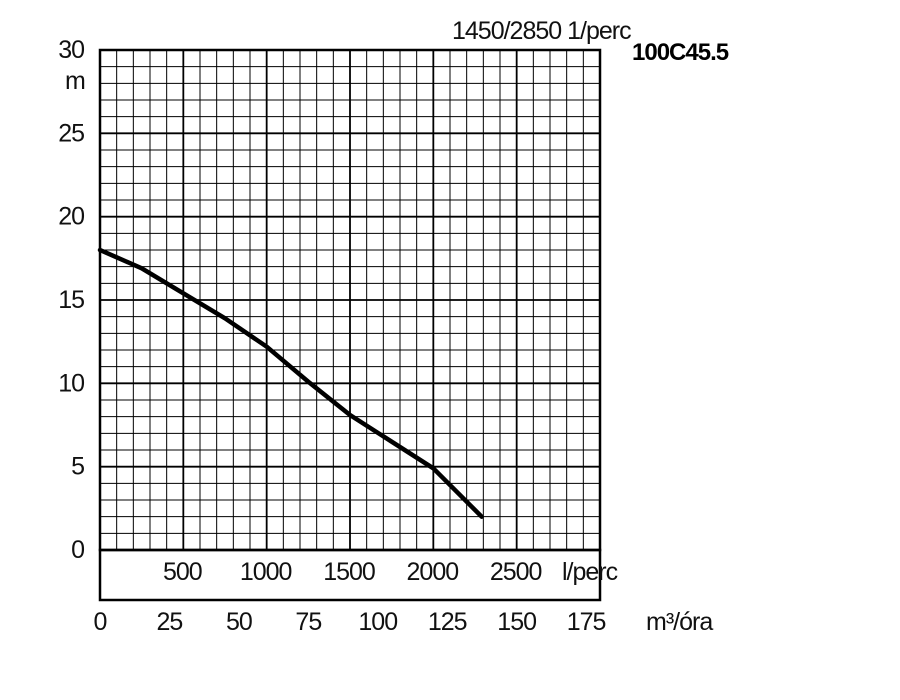 Image resolution: width=900 pixels, height=700 pixels. I want to click on chart-title: 1450/2850 1/perc, so click(541, 31).